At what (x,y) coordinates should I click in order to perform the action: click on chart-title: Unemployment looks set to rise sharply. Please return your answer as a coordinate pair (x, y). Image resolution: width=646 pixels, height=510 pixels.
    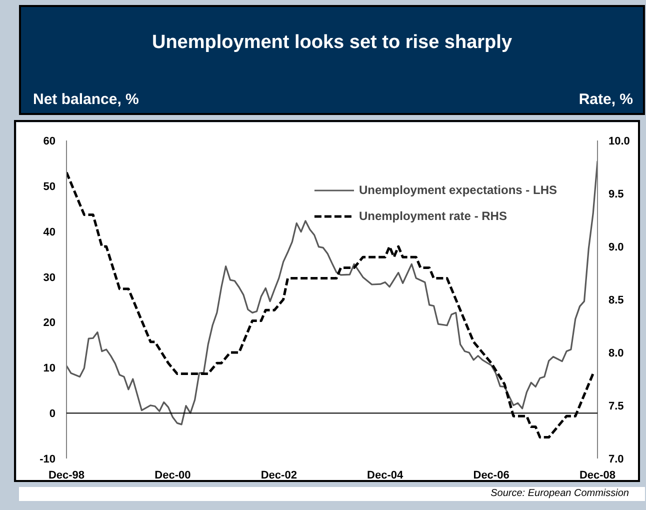
    Looking at the image, I should click on (332, 43).